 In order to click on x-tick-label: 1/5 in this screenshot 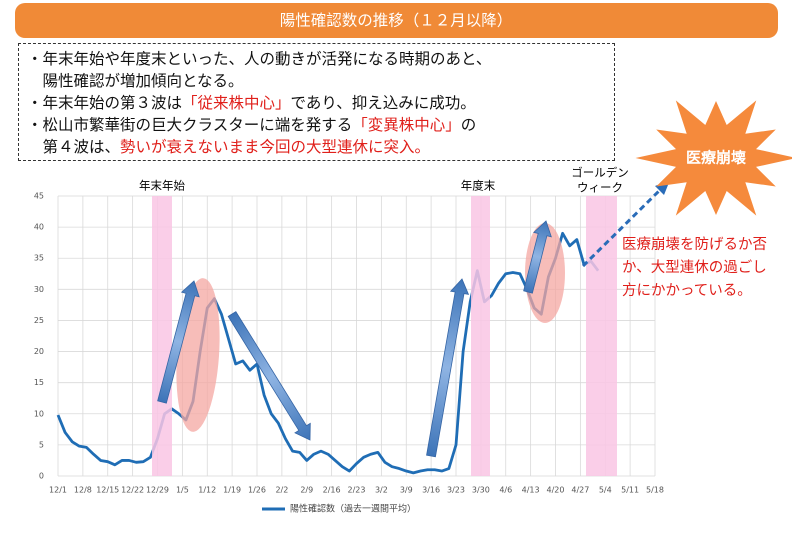, I will do `click(182, 490)`.